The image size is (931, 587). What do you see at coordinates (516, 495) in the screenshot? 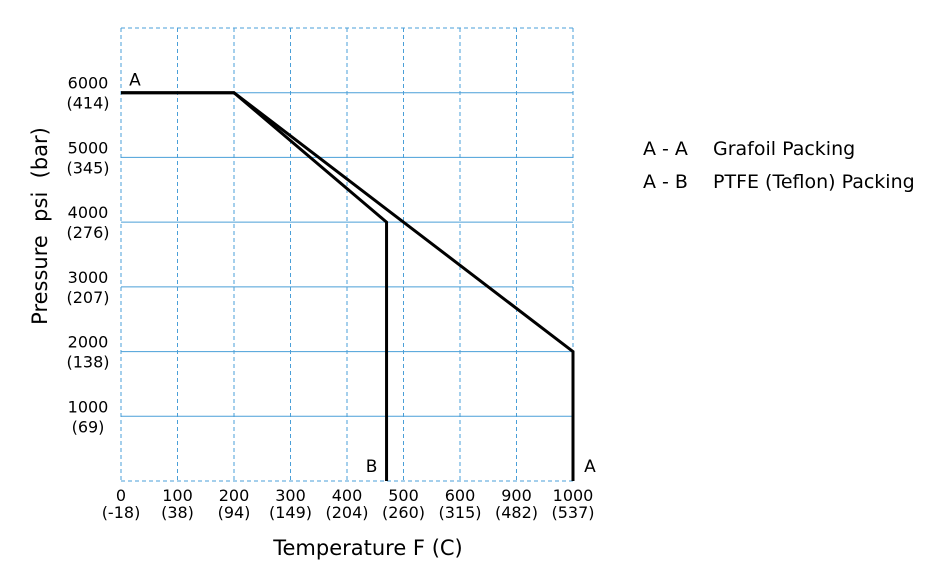
I see `x-tick-f-900: 900` at bounding box center [516, 495].